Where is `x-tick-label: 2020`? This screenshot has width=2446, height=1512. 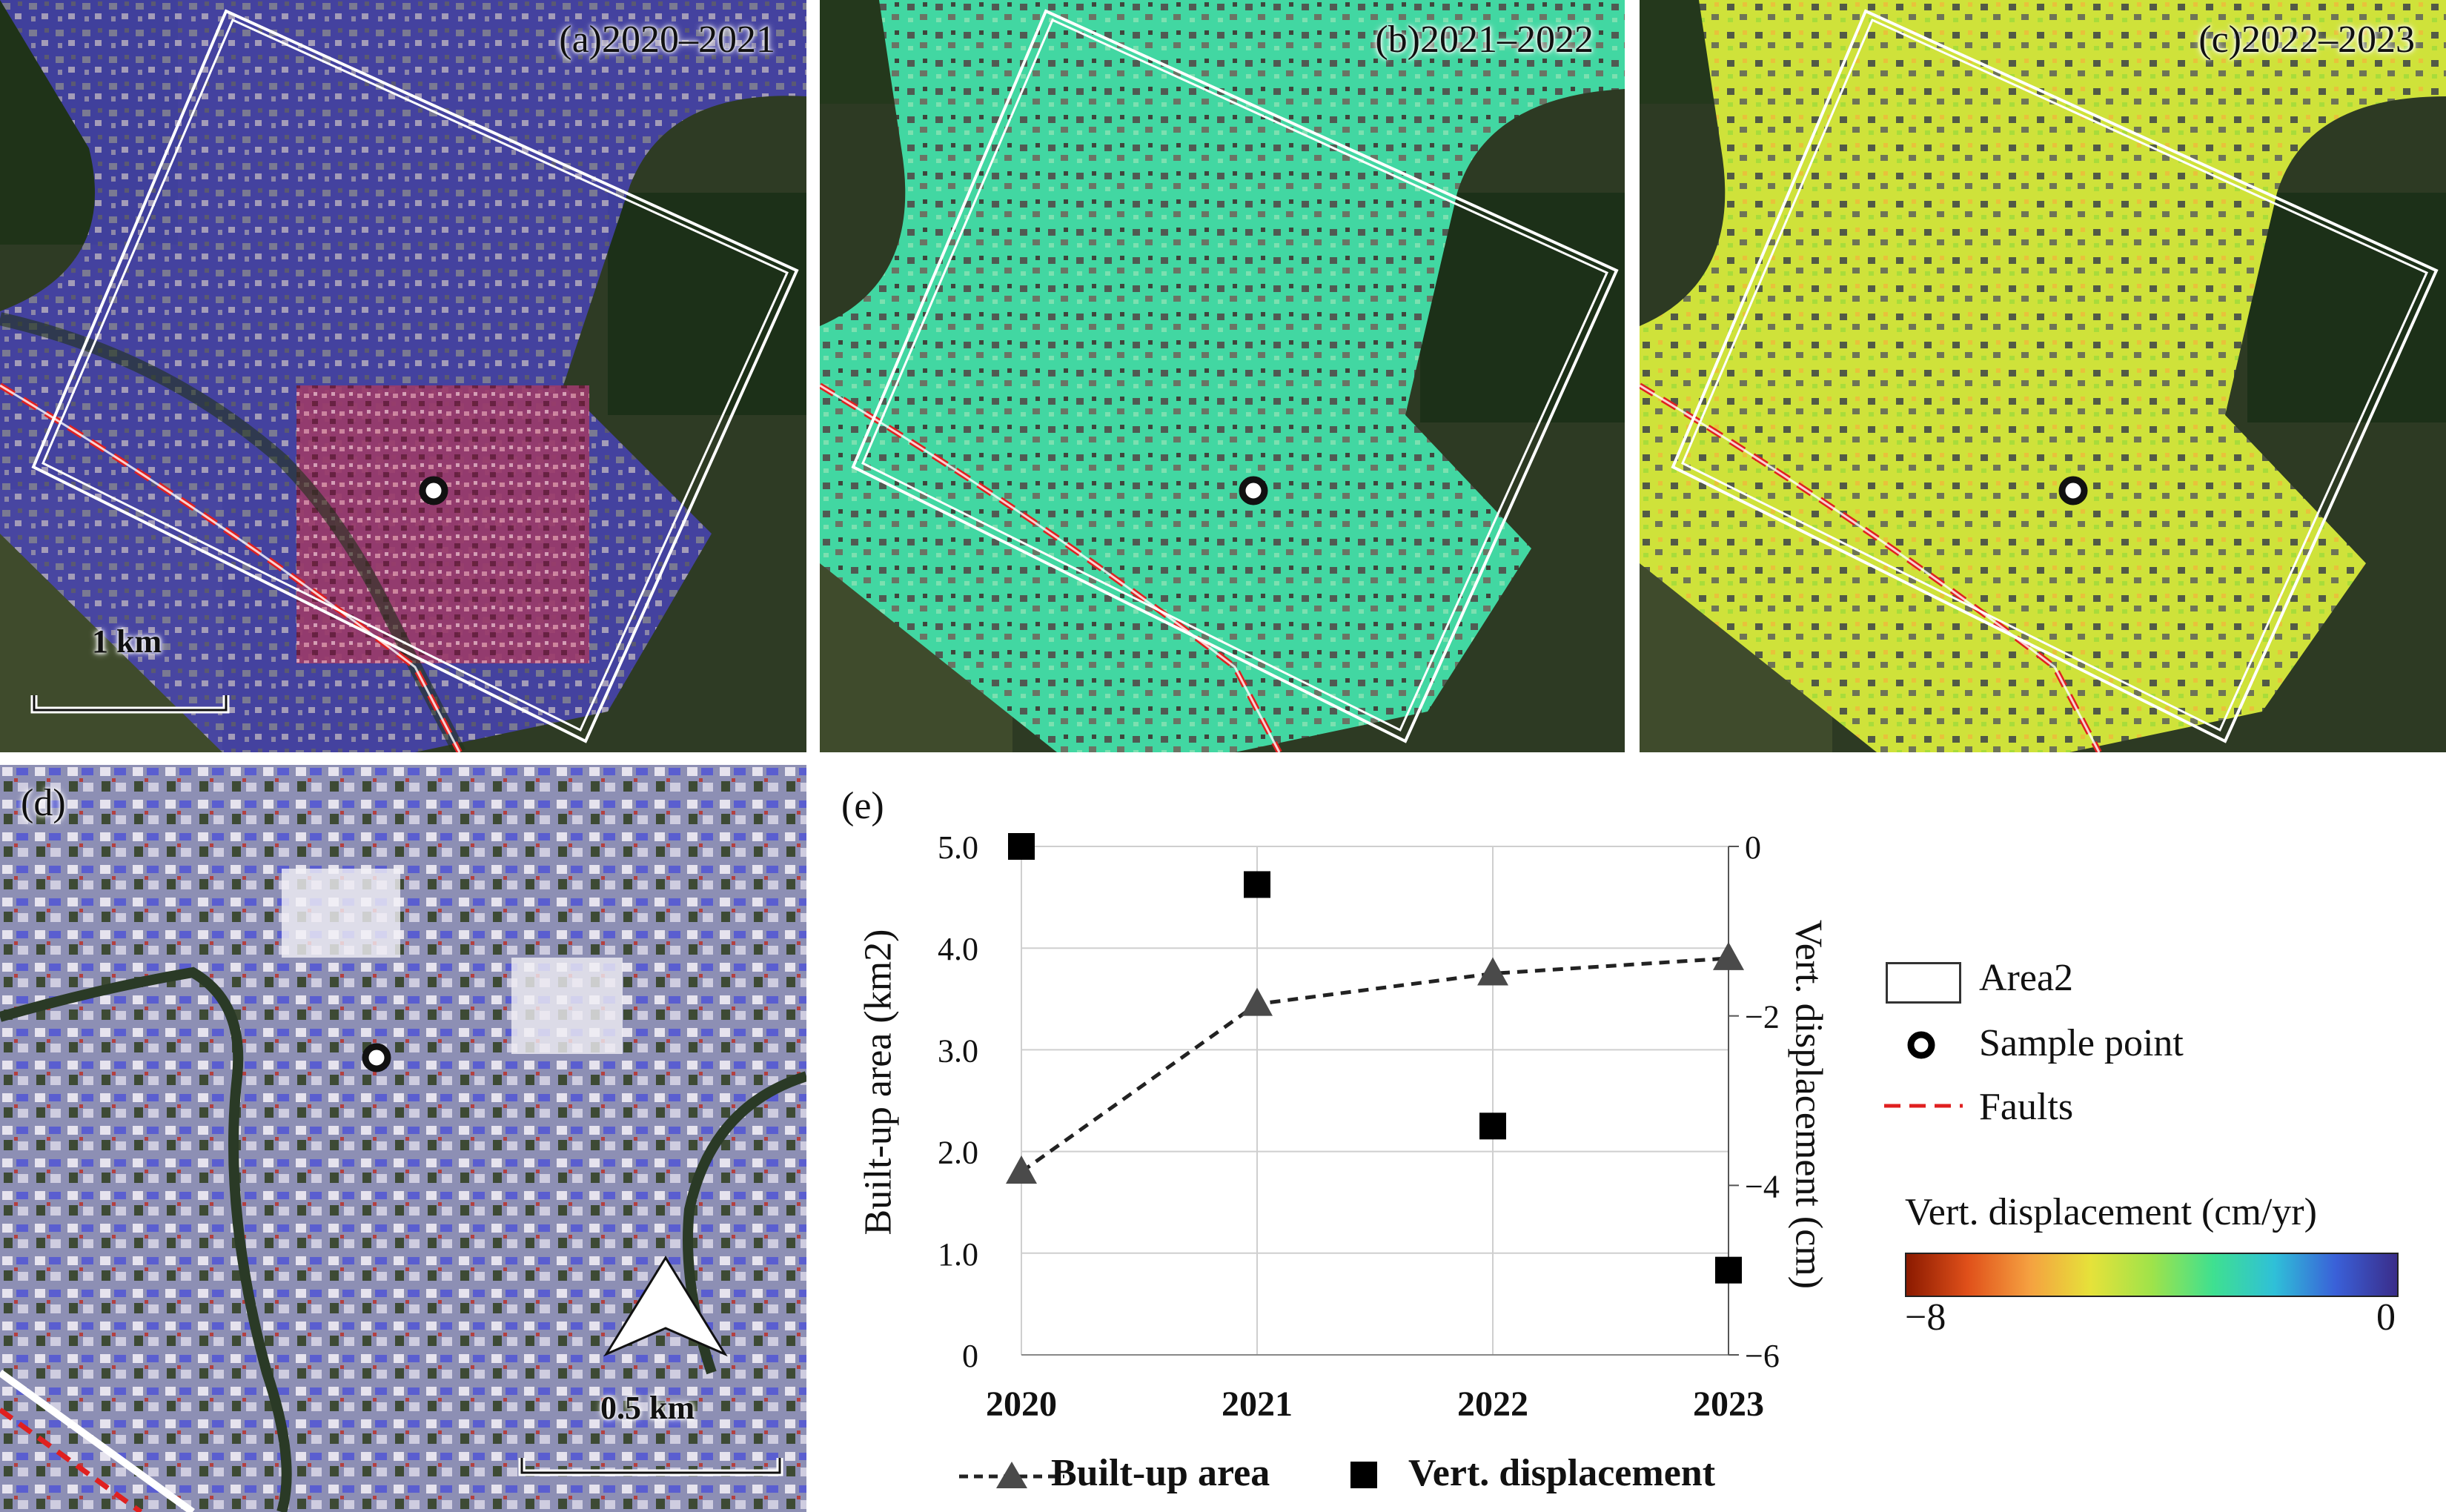 x-tick-label: 2020 is located at coordinates (1021, 1405).